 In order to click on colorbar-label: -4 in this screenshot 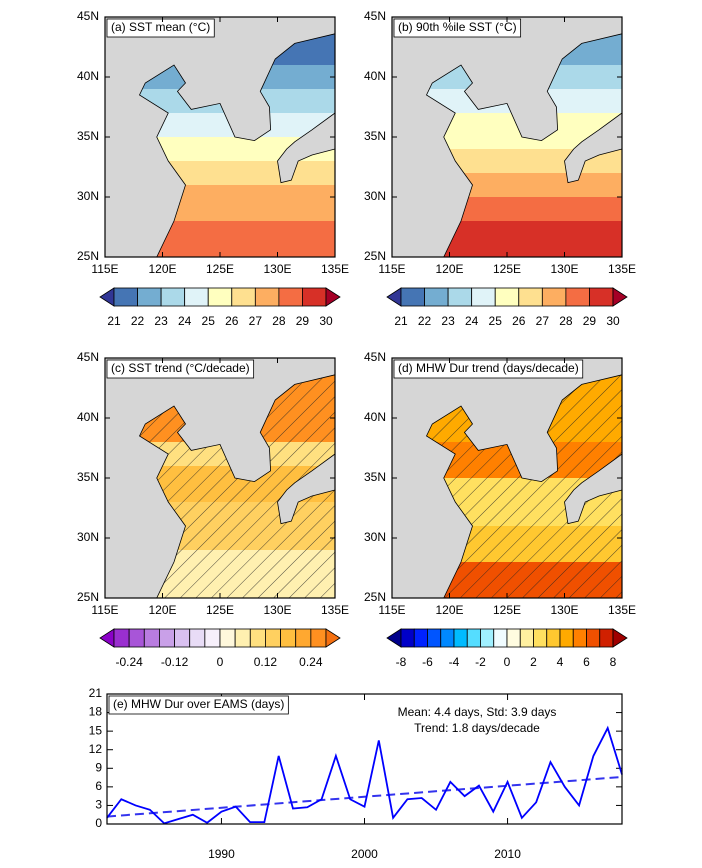, I will do `click(454, 662)`.